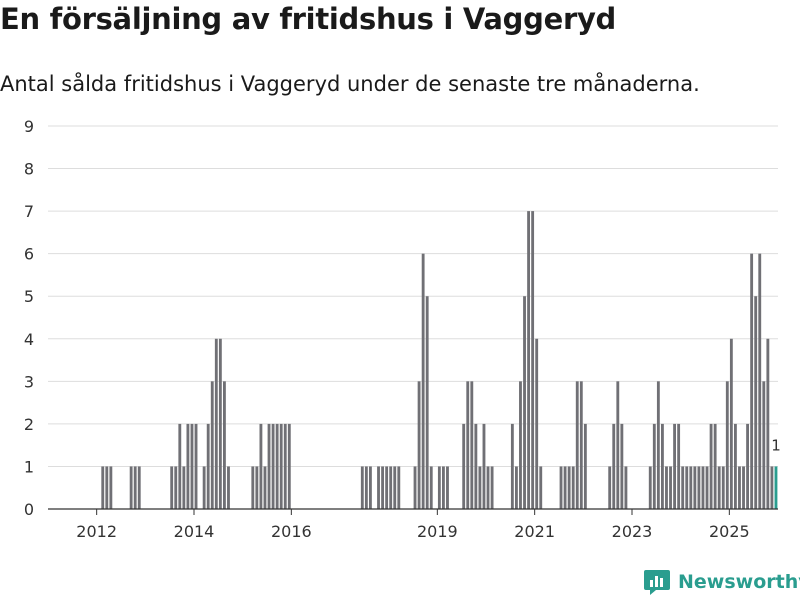  What do you see at coordinates (413, 525) in the screenshot?
I see `x-axis-ticks: 2012 2014 2016 2019 2021 2023 2025` at bounding box center [413, 525].